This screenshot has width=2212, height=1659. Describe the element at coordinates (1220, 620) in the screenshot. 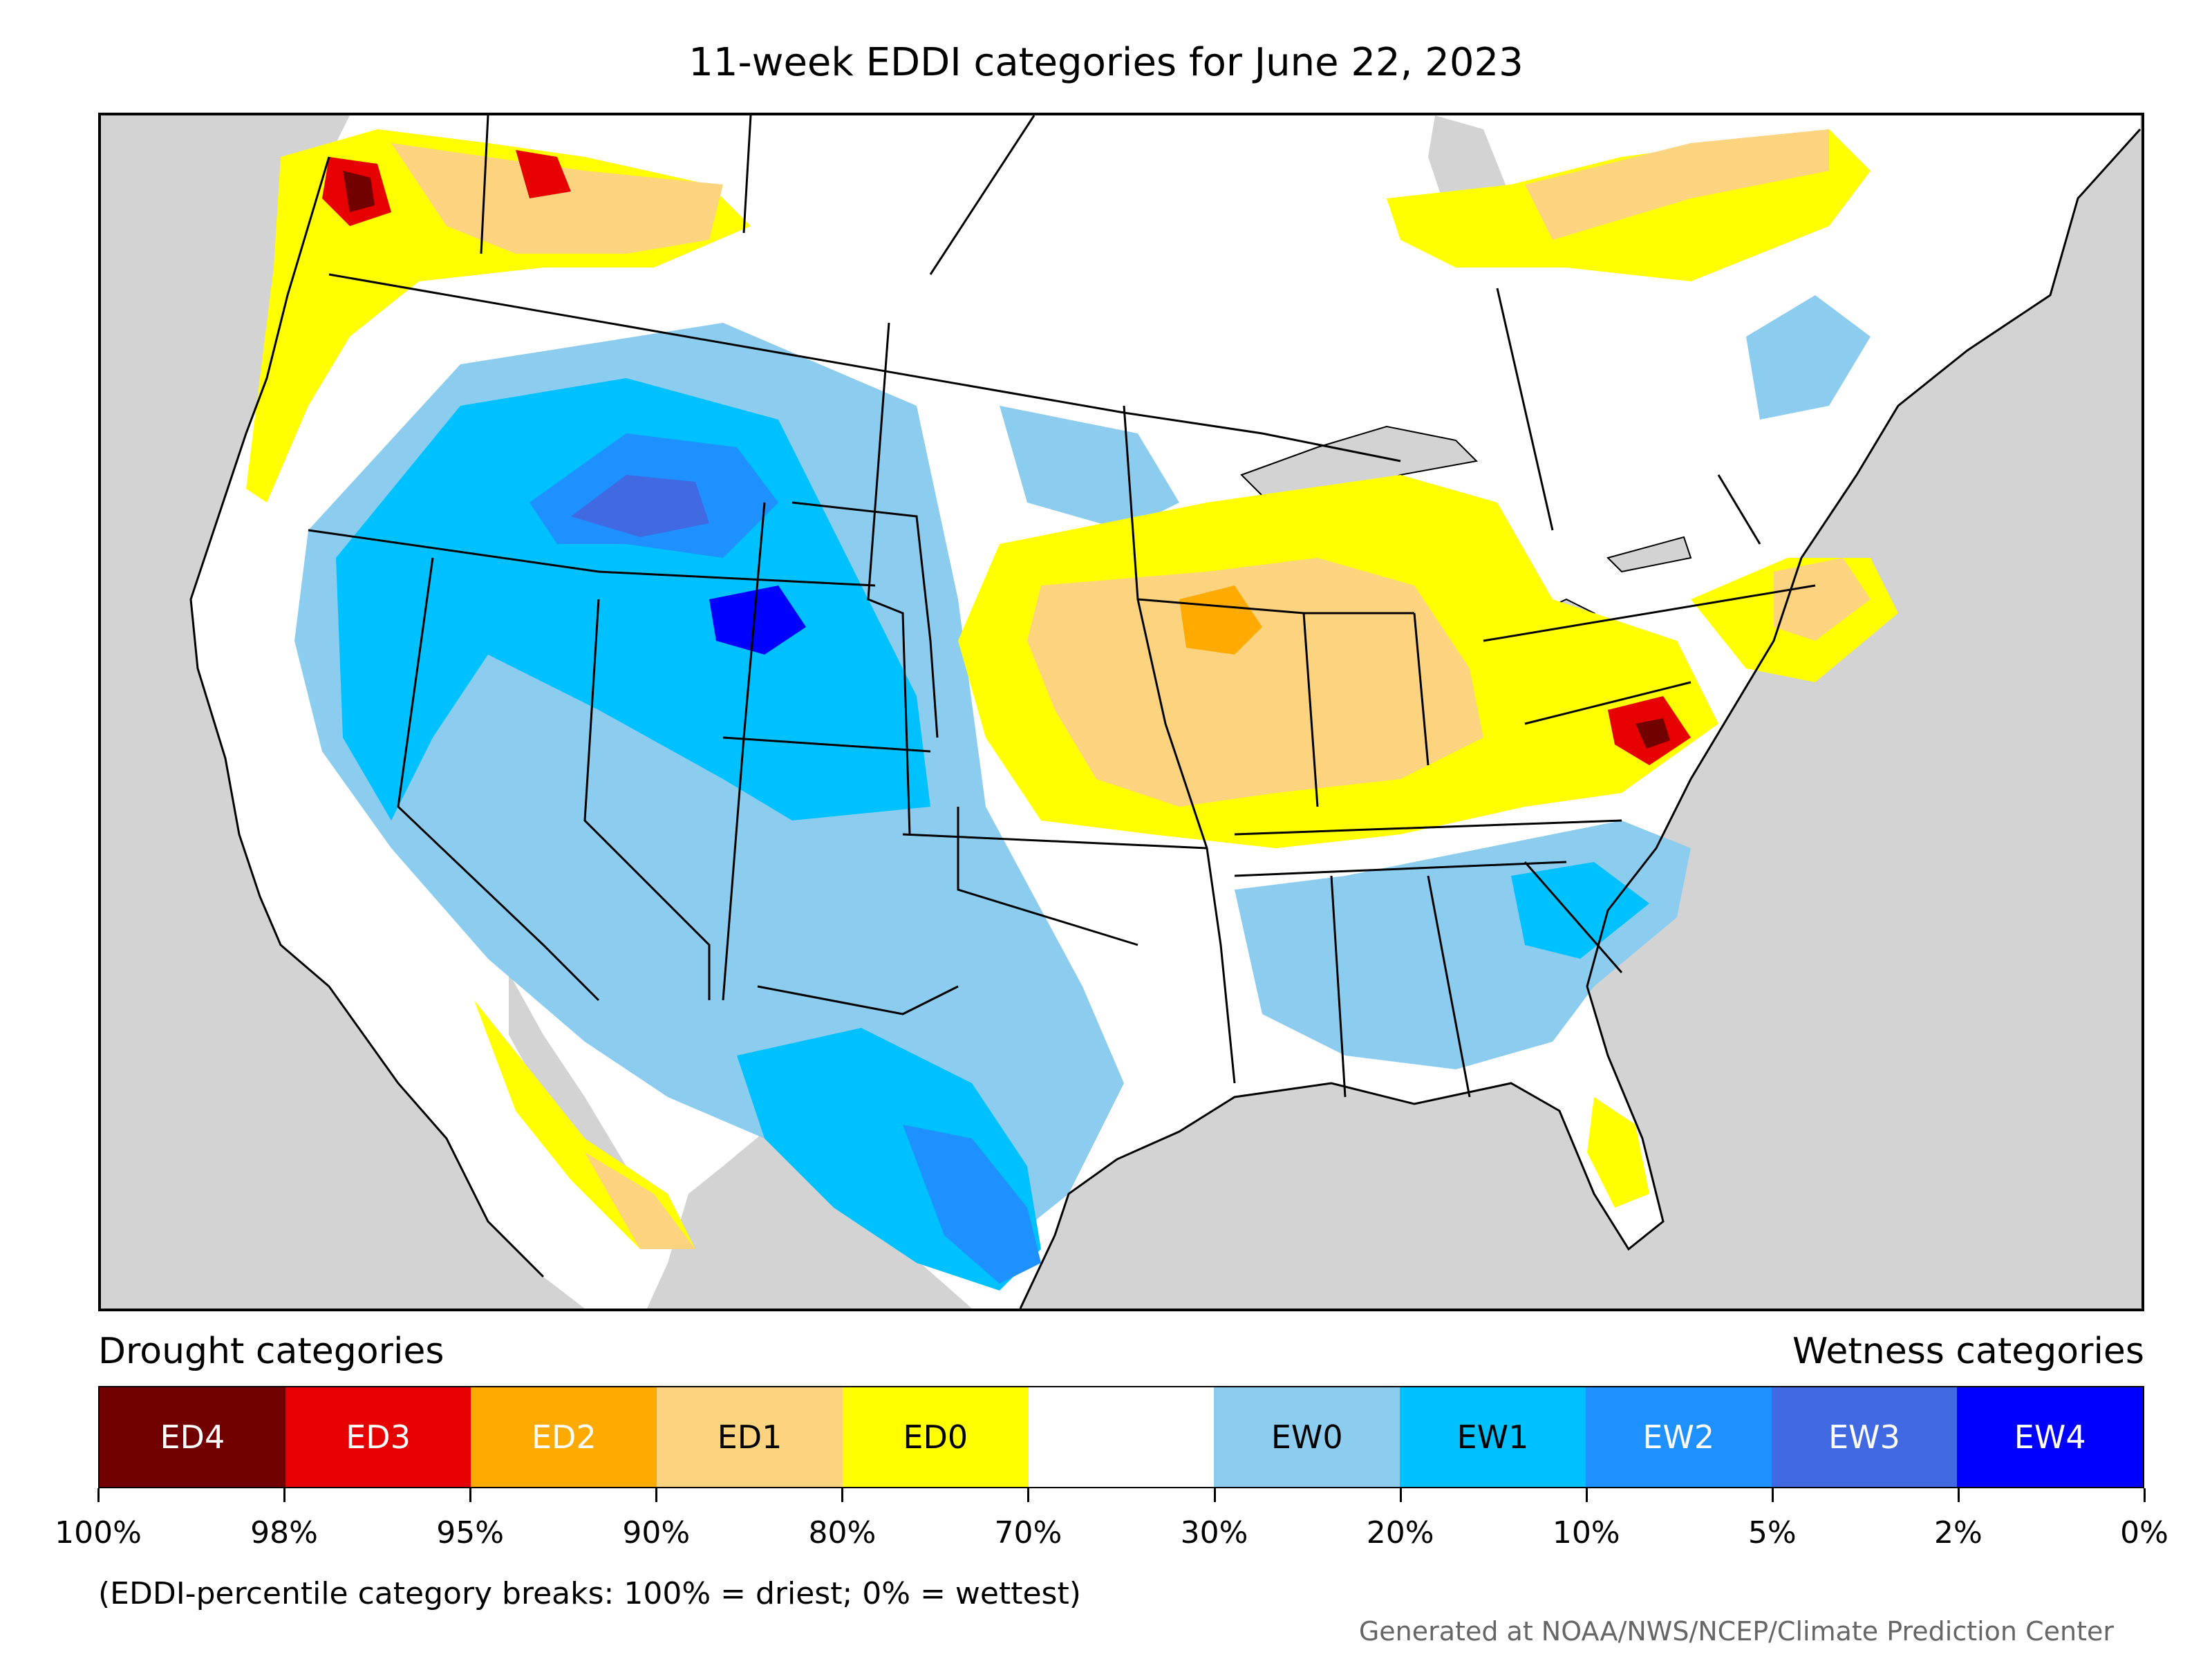

I see `ed2-region-iowa` at that location.